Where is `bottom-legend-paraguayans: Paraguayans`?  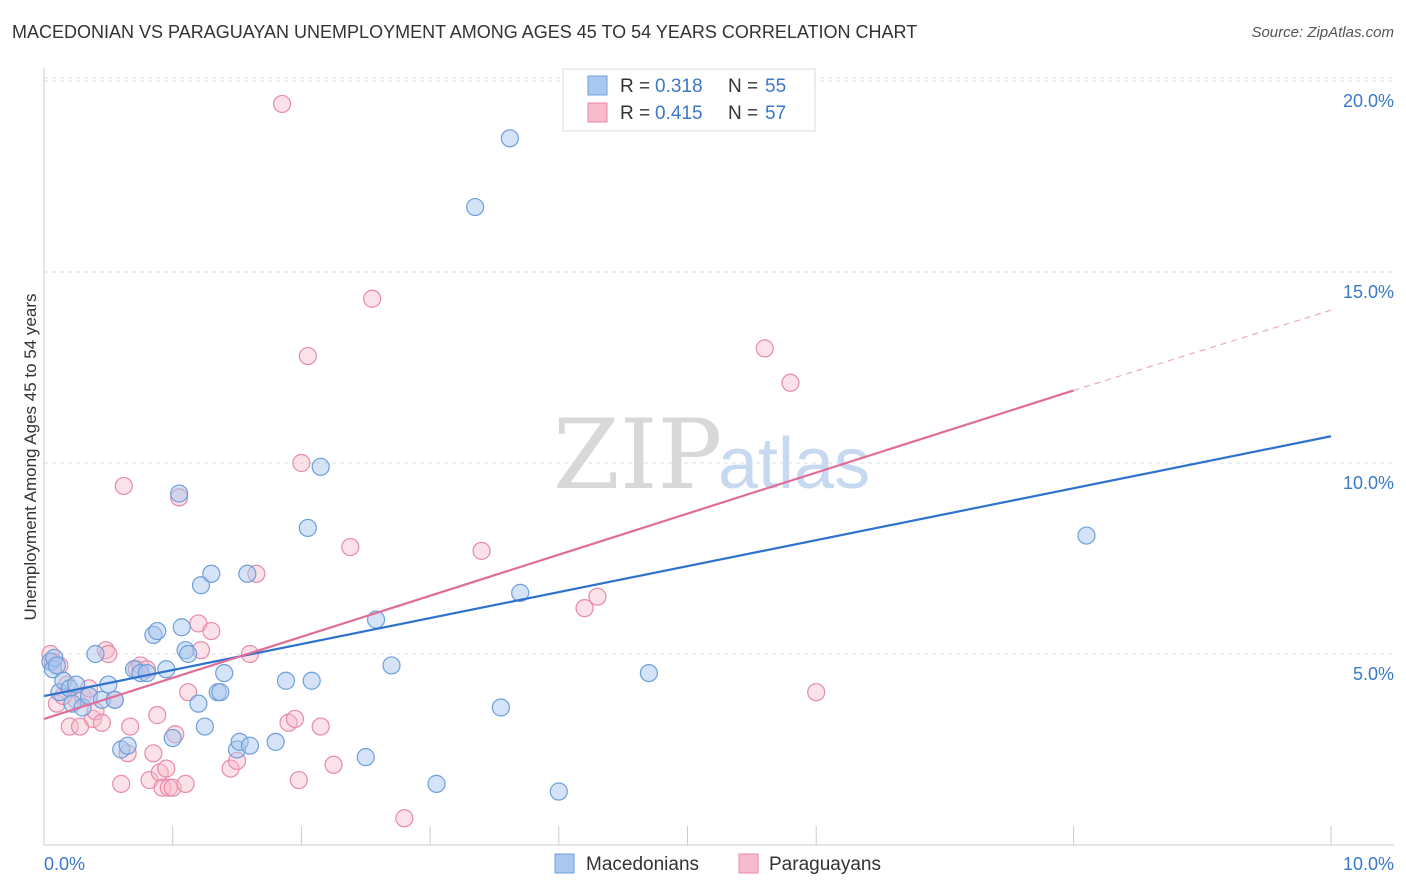 bottom-legend-paraguayans: Paraguayans is located at coordinates (825, 864).